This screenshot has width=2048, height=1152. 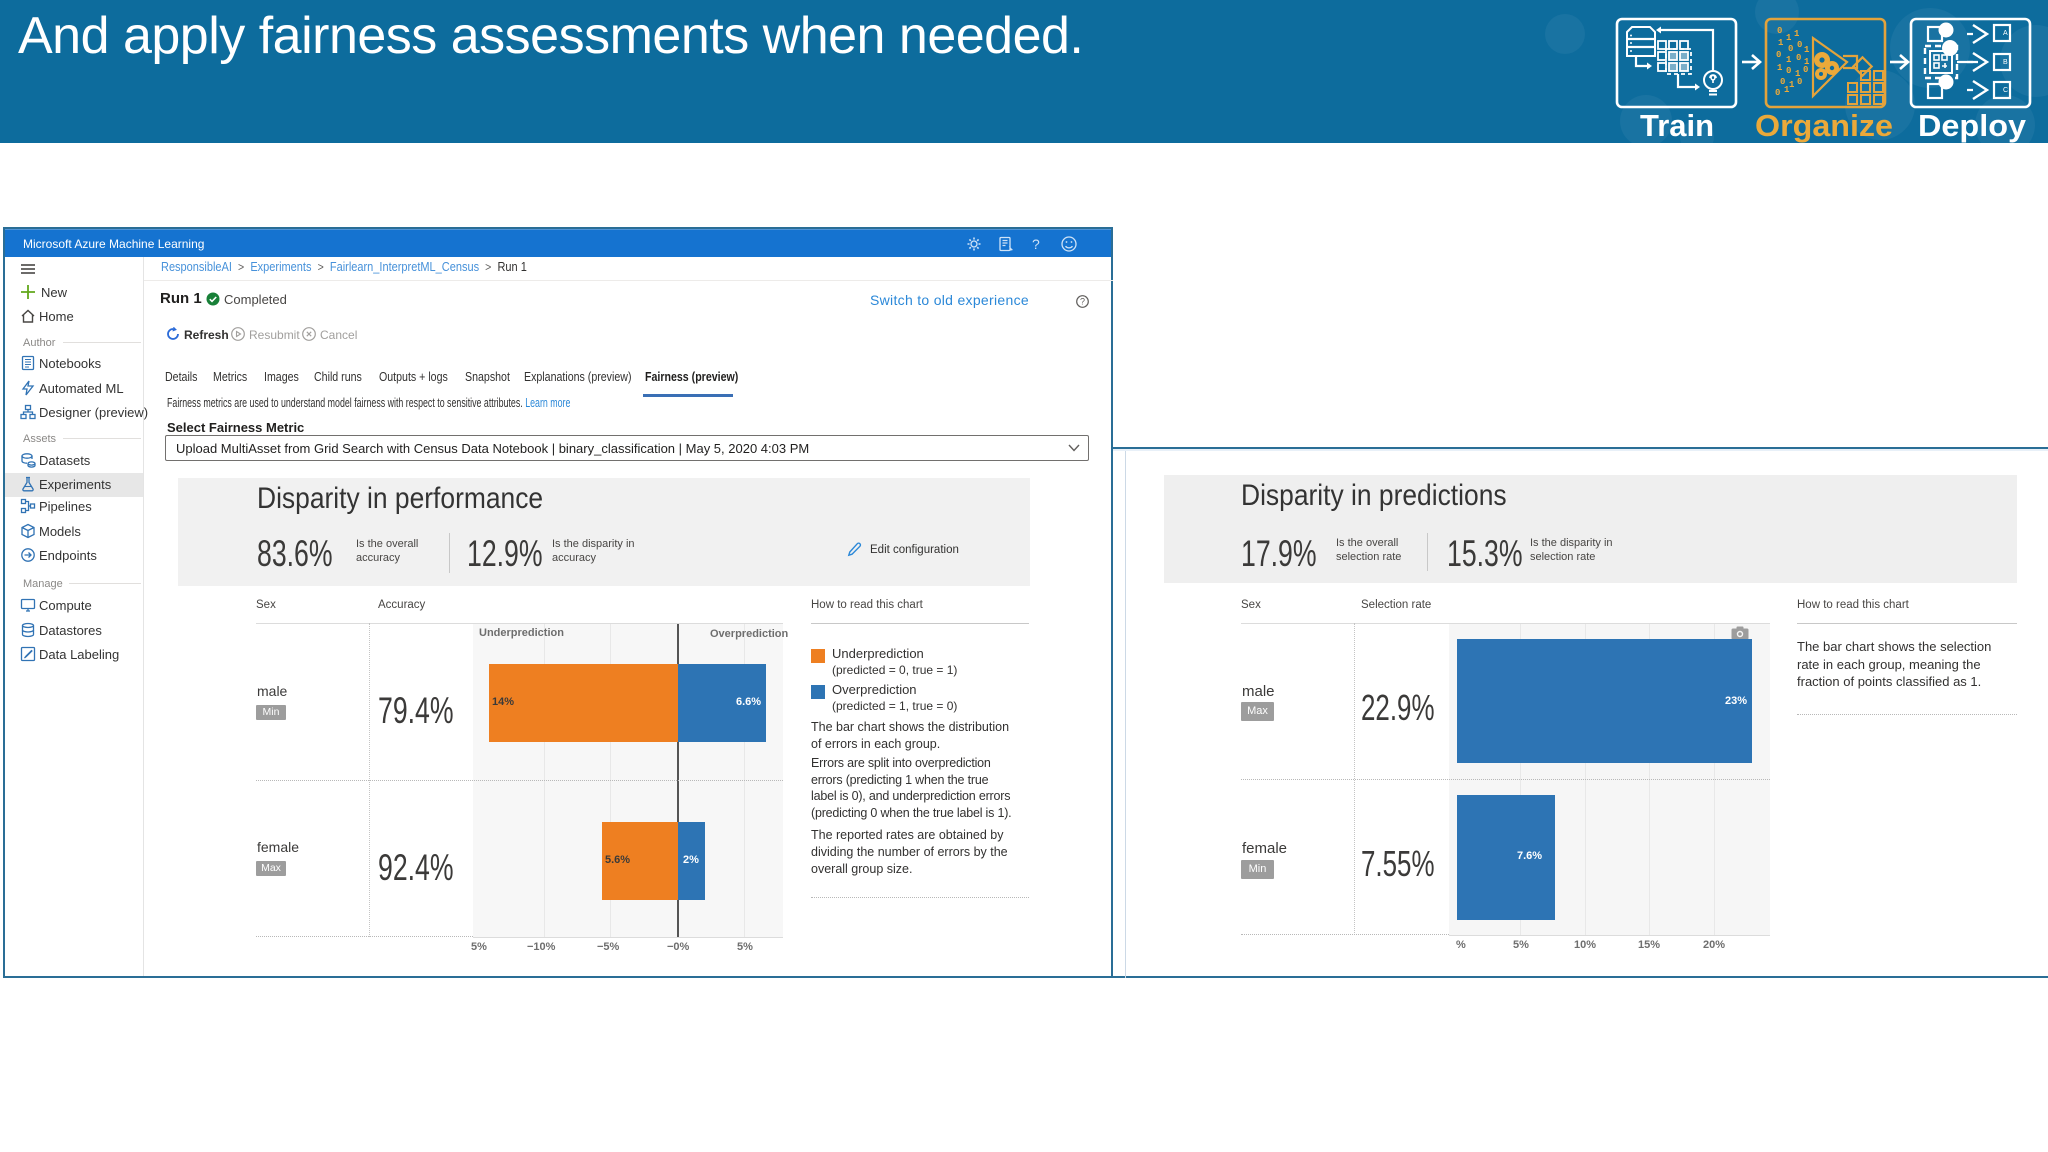 What do you see at coordinates (2005, 62) in the screenshot?
I see `svg-text: B` at bounding box center [2005, 62].